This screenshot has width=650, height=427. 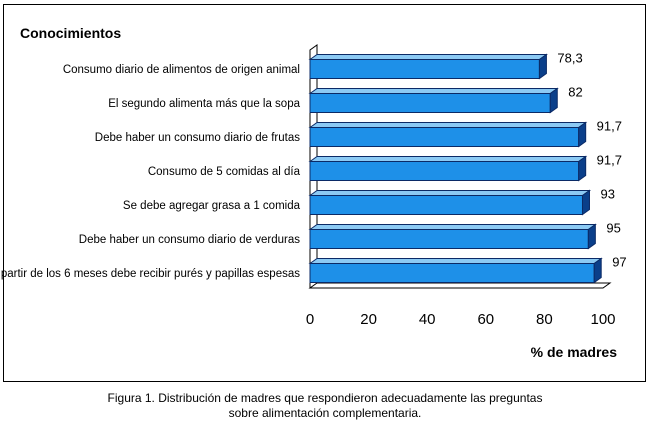 What do you see at coordinates (310, 319) in the screenshot?
I see `x-tick-label-0: 0` at bounding box center [310, 319].